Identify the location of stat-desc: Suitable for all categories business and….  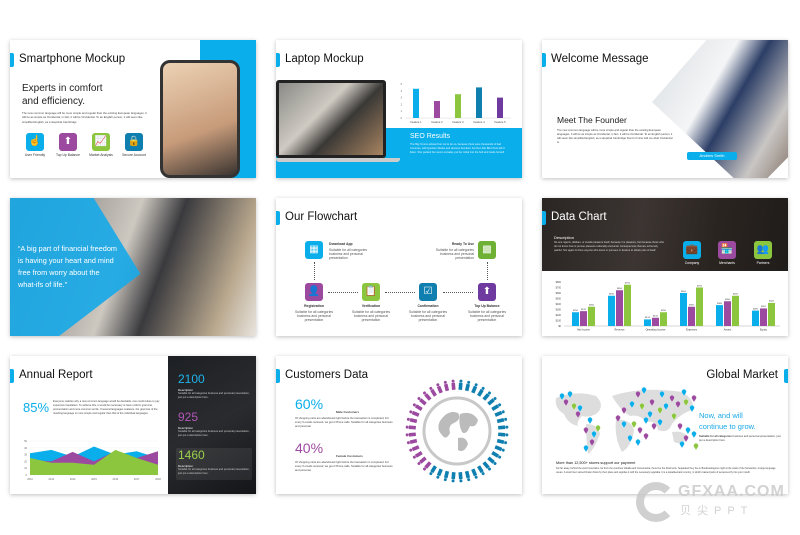
(214, 395).